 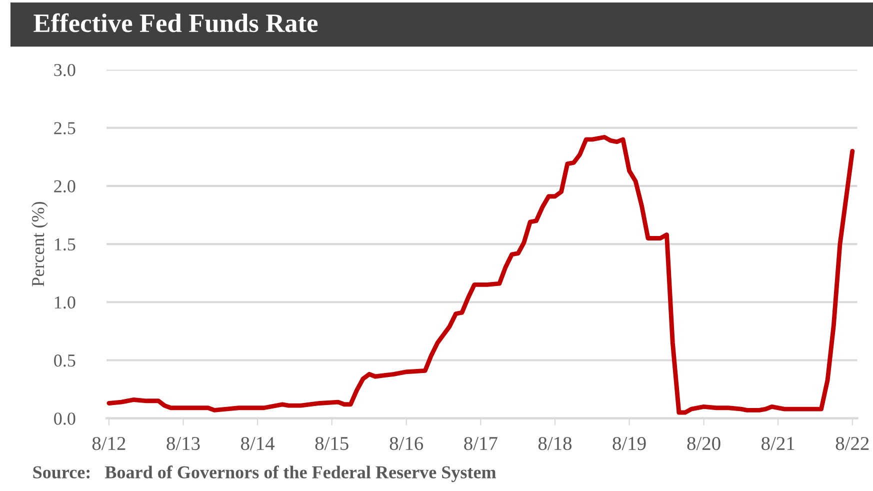 I want to click on x-tick-label: 8/20, so click(x=703, y=443).